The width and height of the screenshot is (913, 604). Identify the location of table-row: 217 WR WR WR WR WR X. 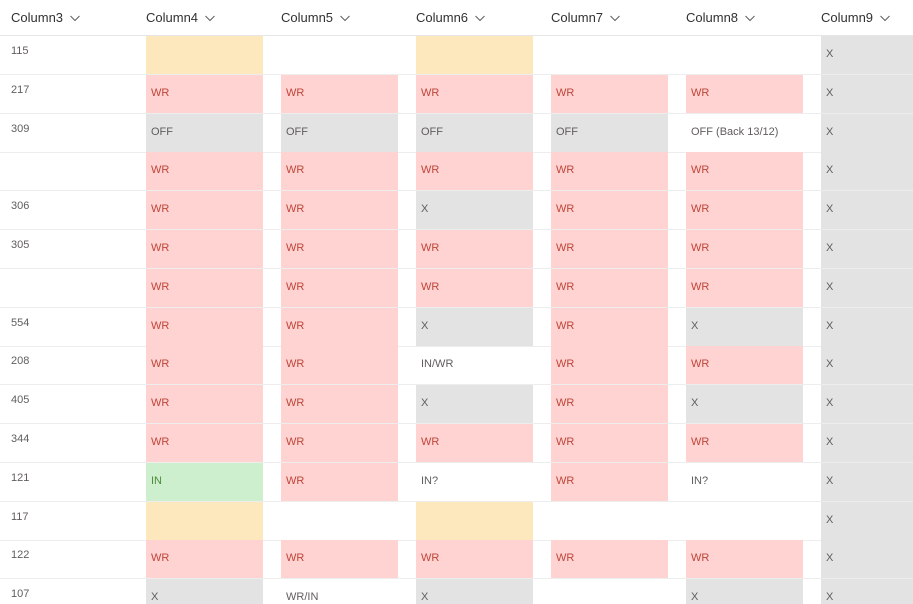
(456, 94).